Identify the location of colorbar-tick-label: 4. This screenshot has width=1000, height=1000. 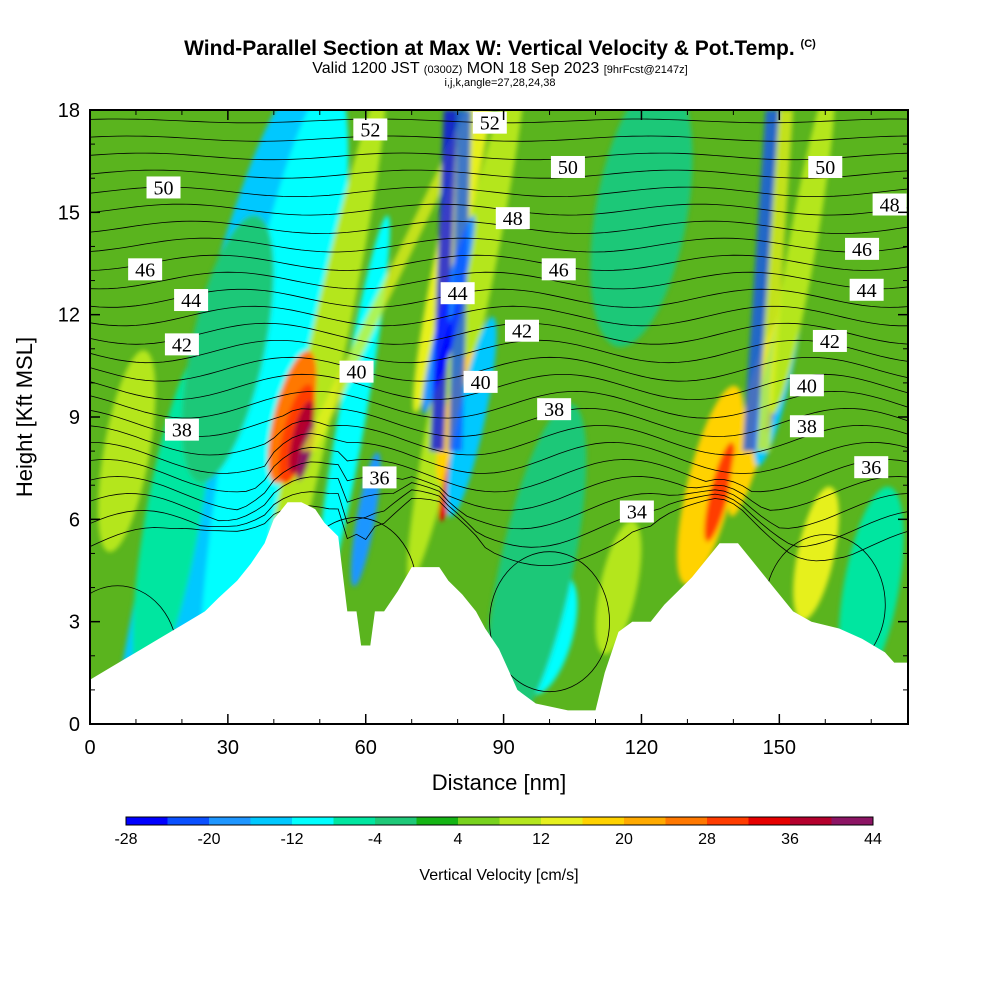
(458, 839).